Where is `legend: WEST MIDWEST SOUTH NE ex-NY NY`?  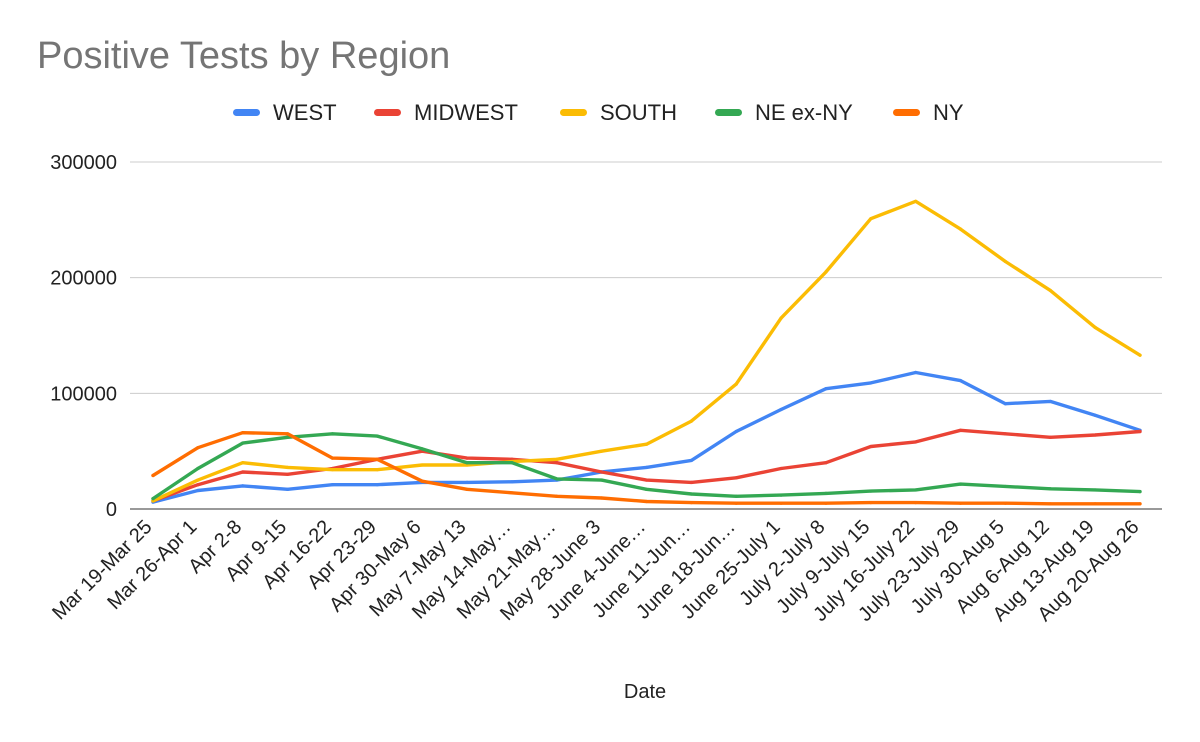
legend: WEST MIDWEST SOUTH NE ex-NY NY is located at coordinates (598, 112).